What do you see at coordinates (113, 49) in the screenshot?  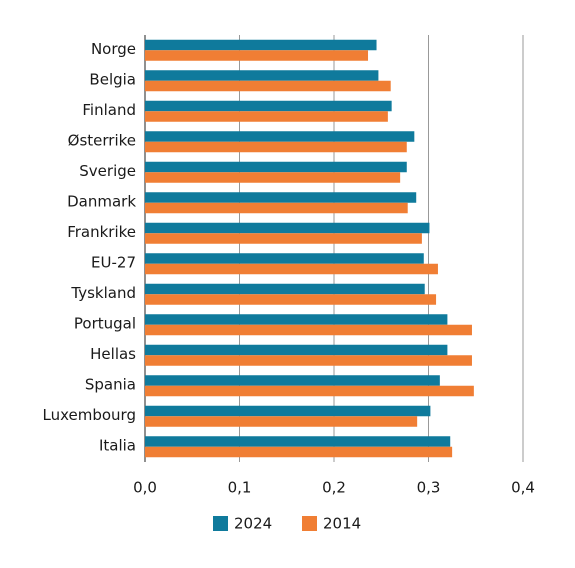 I see `y-tick-label: Norge` at bounding box center [113, 49].